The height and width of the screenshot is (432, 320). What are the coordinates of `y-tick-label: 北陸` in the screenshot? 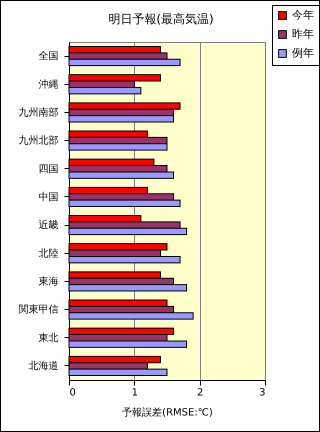 It's located at (48, 253).